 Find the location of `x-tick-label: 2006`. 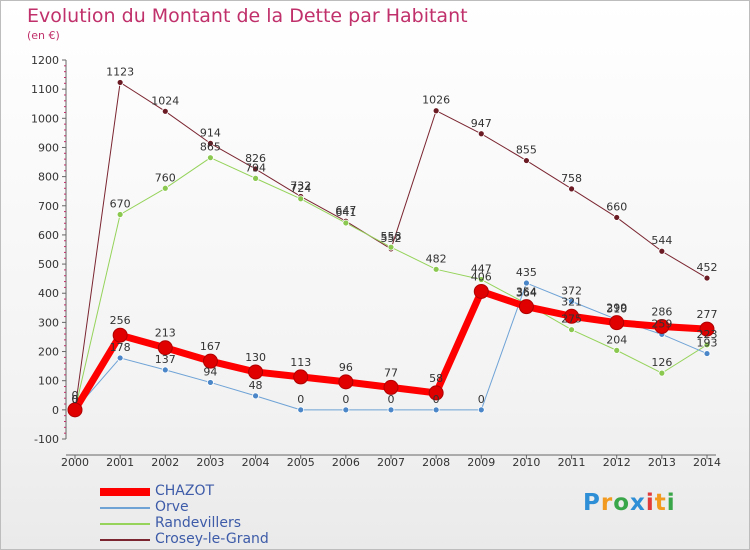

x-tick-label: 2006 is located at coordinates (346, 462).